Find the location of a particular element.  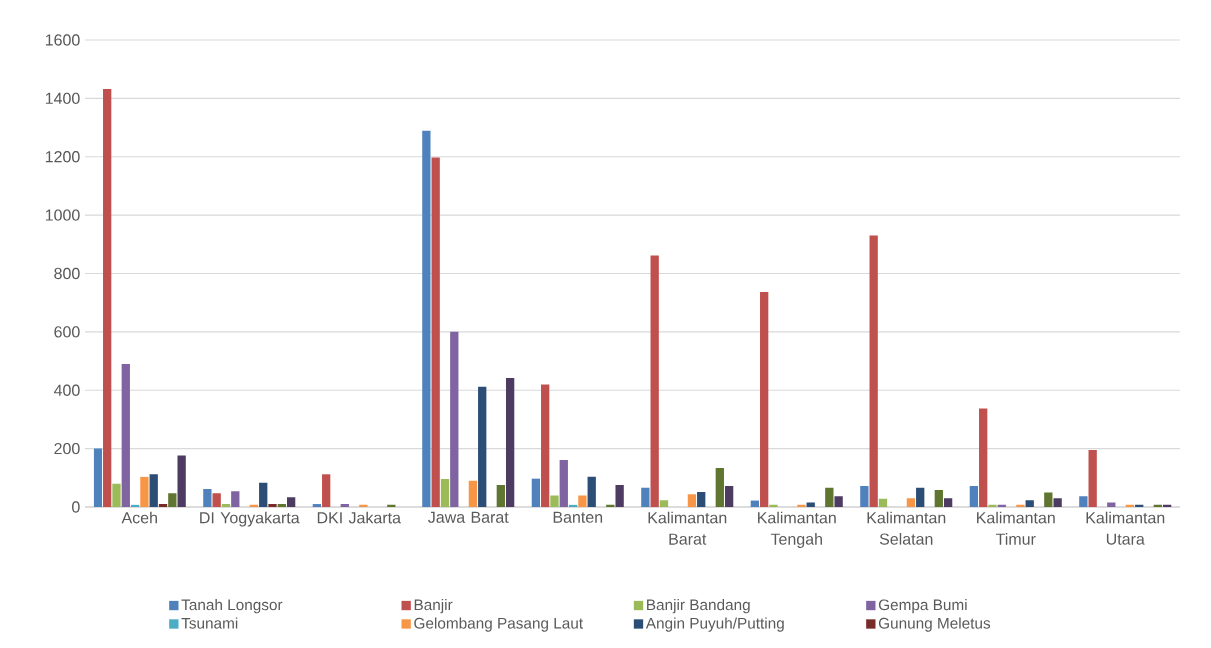

x-tick-label: Kalimantan Selatan is located at coordinates (906, 528).